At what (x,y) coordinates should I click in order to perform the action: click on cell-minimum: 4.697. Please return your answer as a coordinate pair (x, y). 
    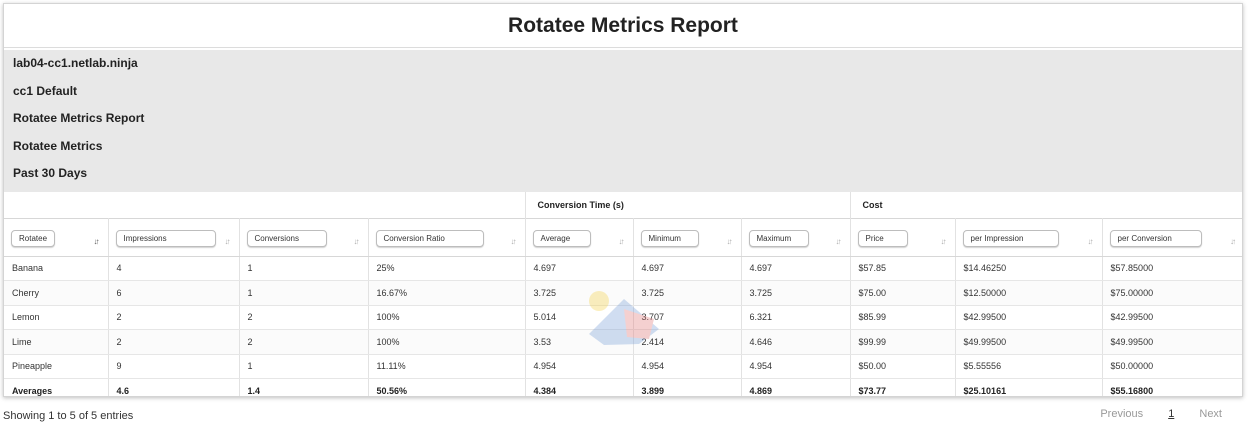
    Looking at the image, I should click on (687, 268).